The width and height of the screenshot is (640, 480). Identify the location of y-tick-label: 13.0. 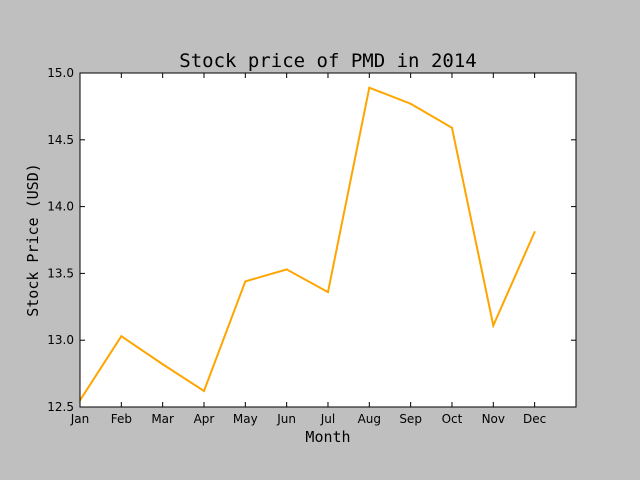
(60, 340).